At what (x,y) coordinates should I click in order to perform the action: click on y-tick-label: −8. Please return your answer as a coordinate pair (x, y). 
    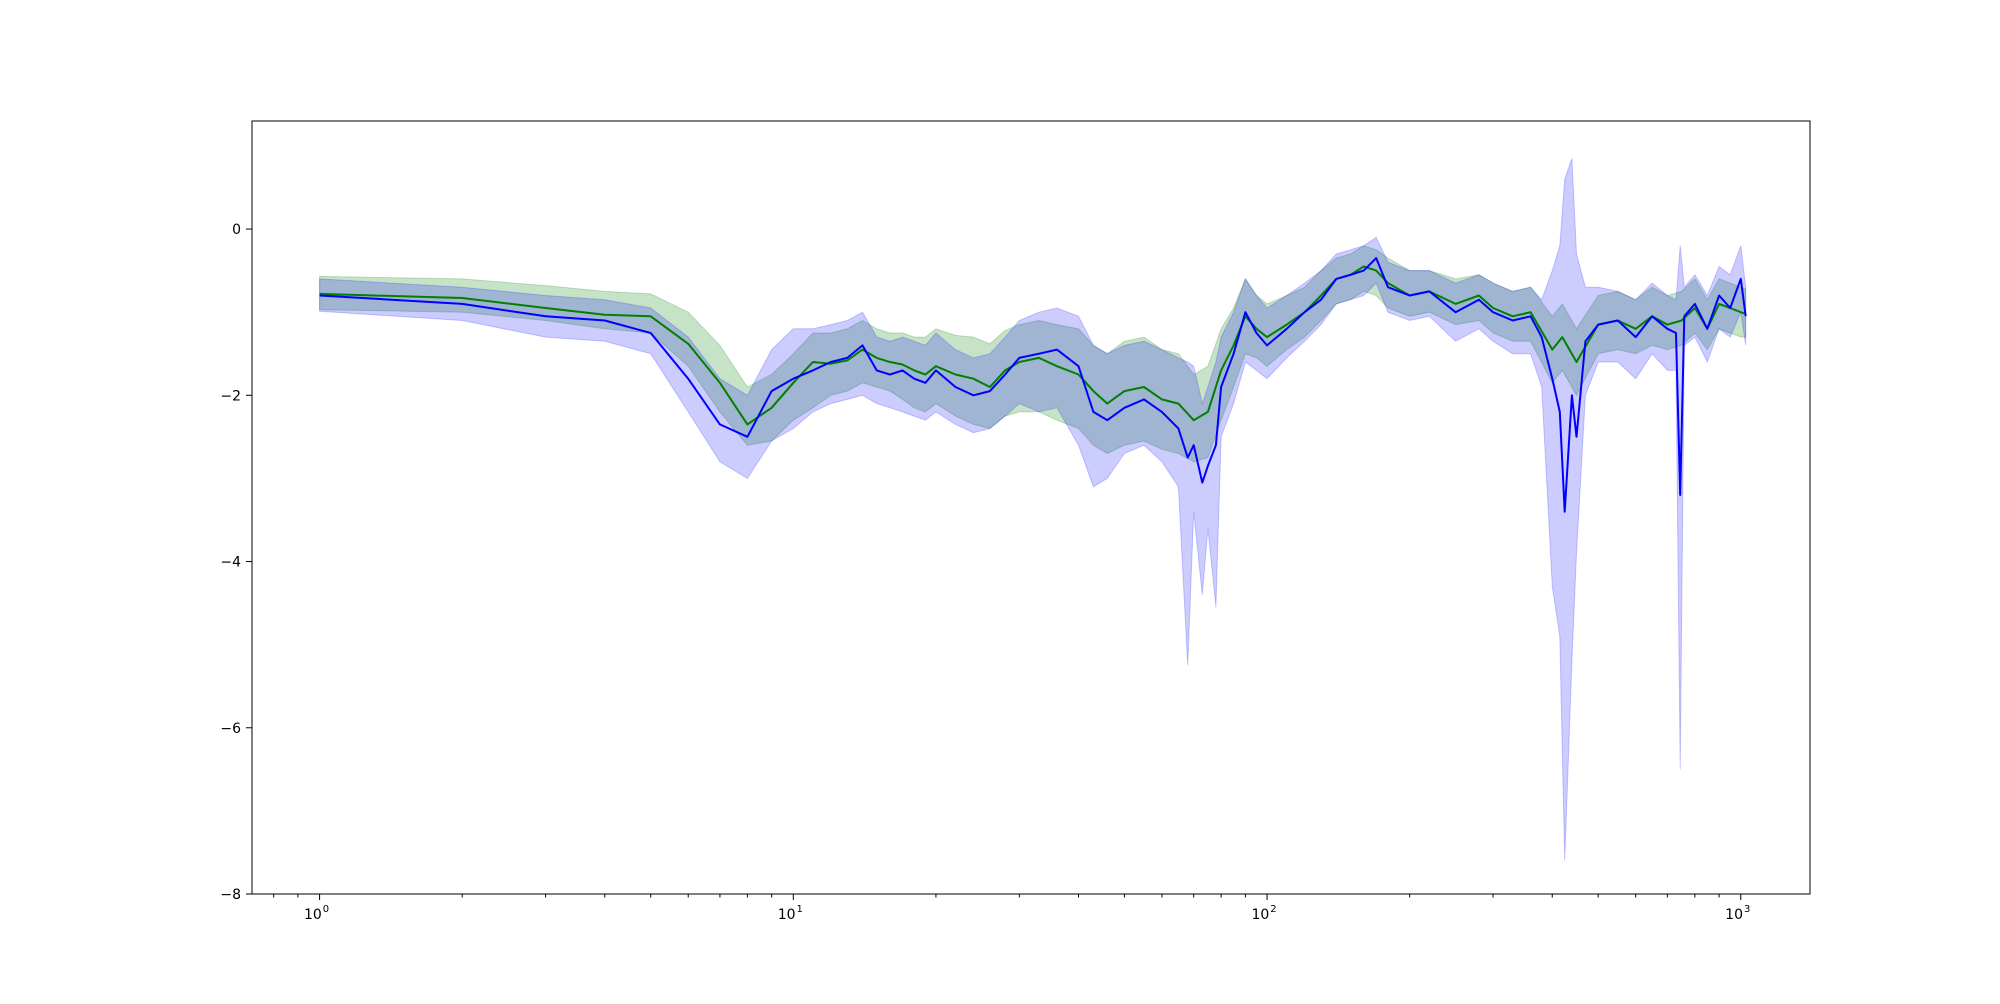
    Looking at the image, I should click on (230, 895).